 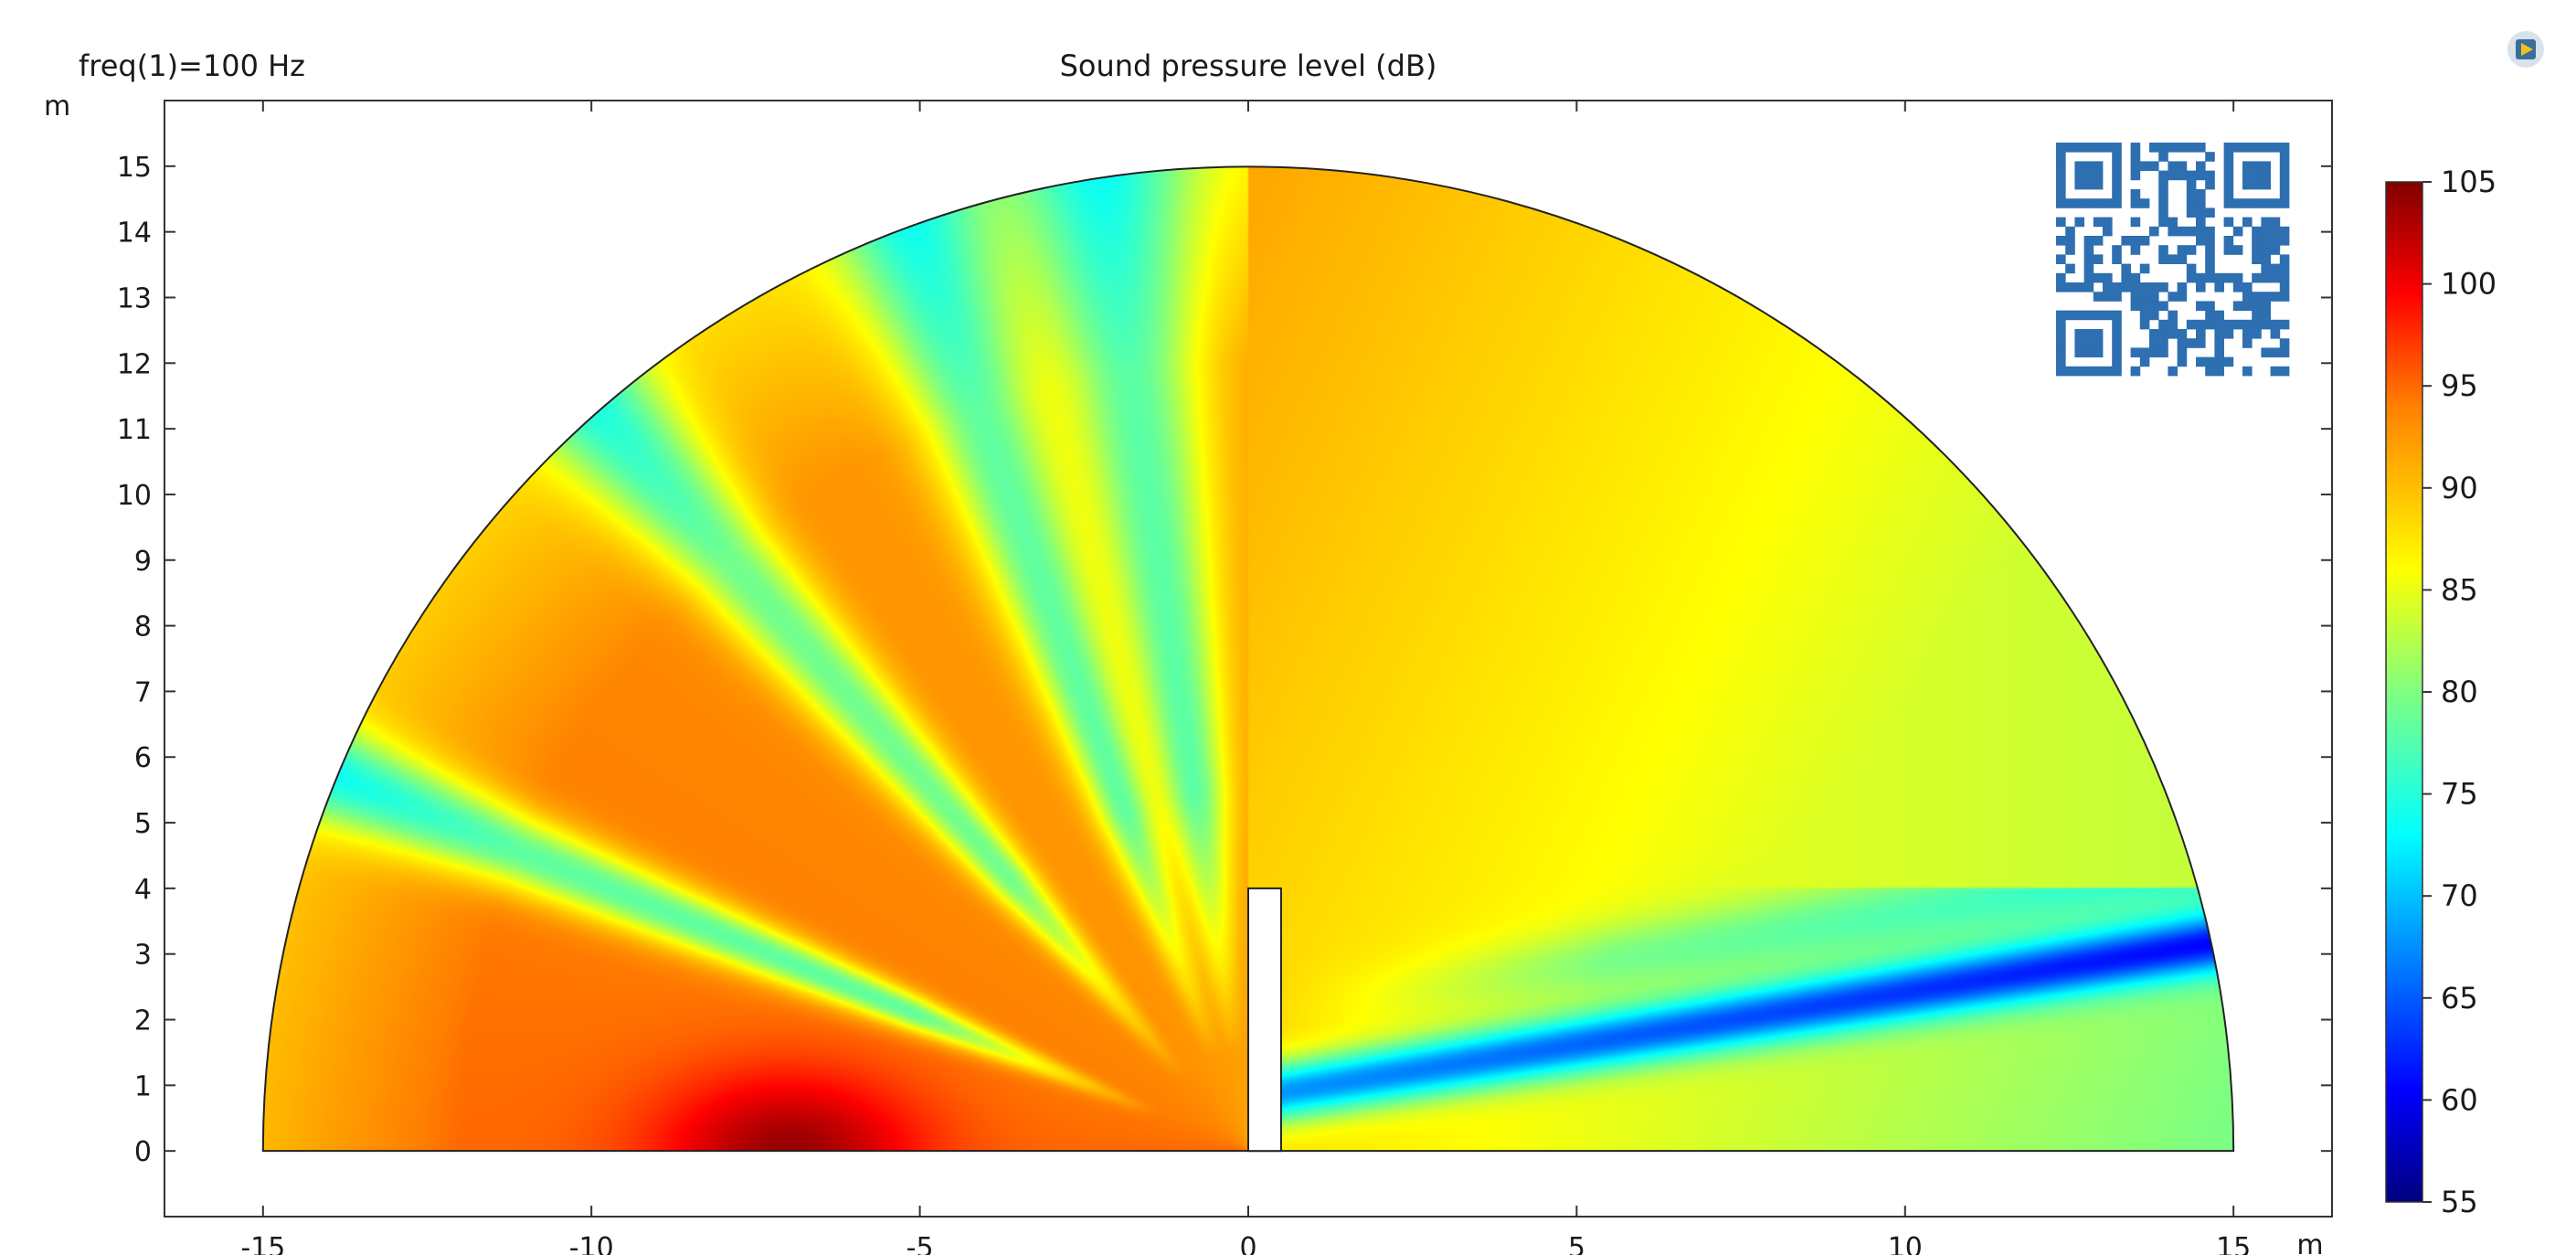 I want to click on y-tick-label: 4, so click(x=143, y=890).